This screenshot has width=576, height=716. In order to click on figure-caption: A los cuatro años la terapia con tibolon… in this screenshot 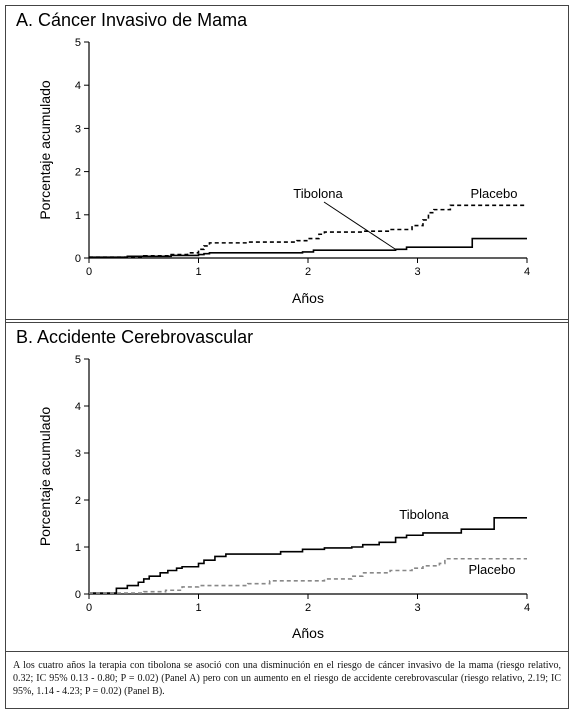, I will do `click(287, 678)`.